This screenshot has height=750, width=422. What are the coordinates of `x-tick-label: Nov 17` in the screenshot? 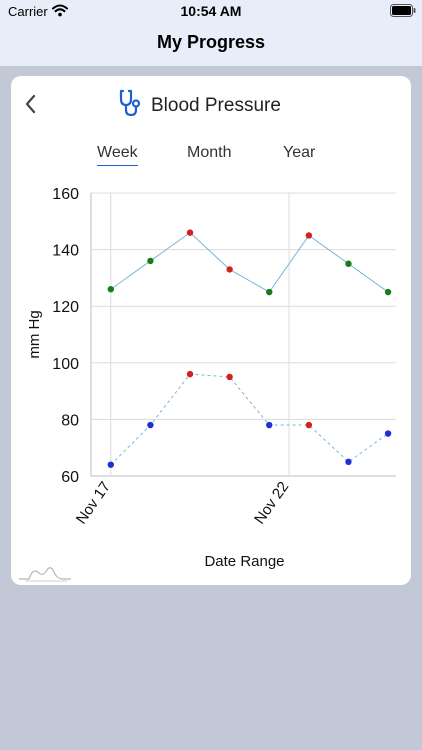 It's located at (93, 503).